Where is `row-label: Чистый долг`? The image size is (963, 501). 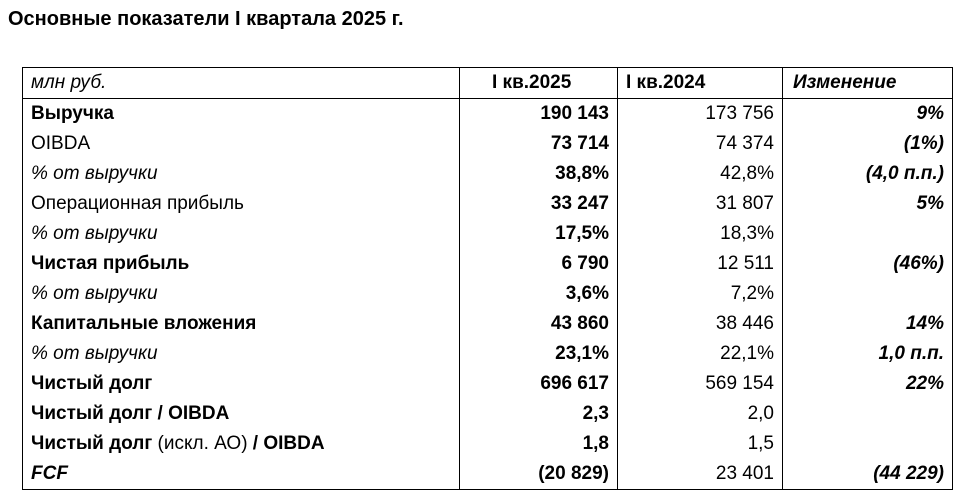 row-label: Чистый долг is located at coordinates (241, 384).